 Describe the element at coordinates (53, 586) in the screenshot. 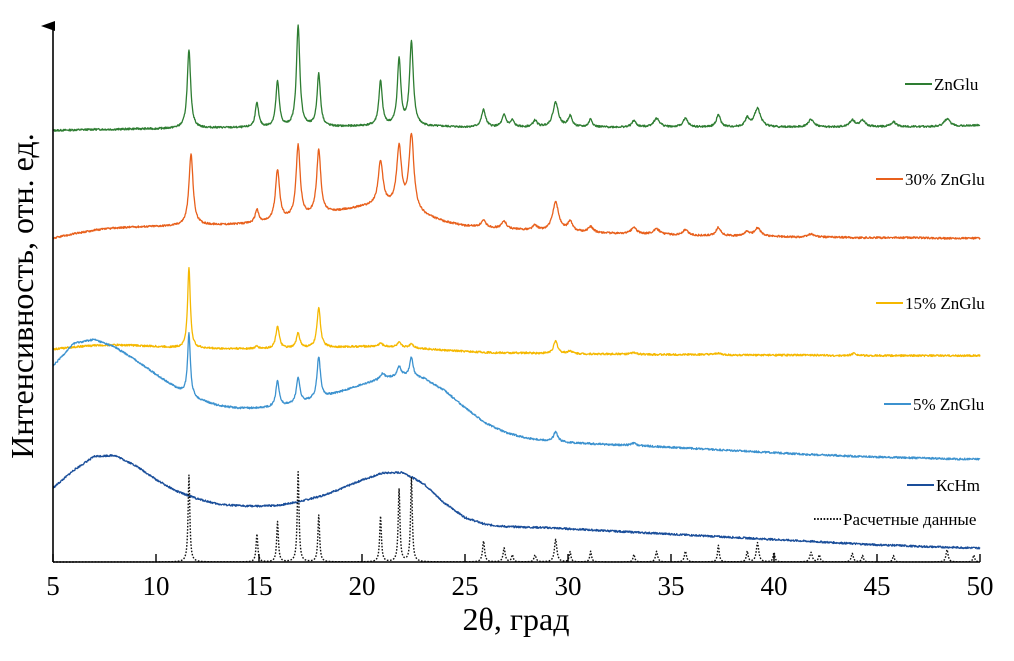

I see `x-tick-label: 5` at that location.